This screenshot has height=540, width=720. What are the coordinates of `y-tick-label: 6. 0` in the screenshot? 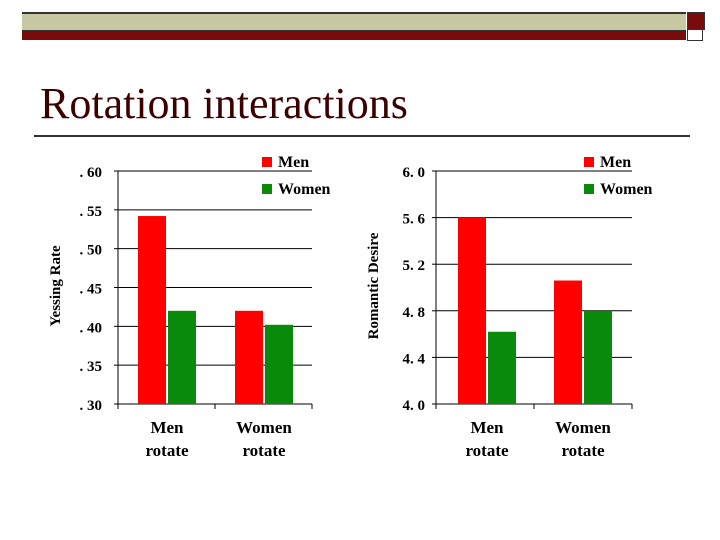 It's located at (414, 173).